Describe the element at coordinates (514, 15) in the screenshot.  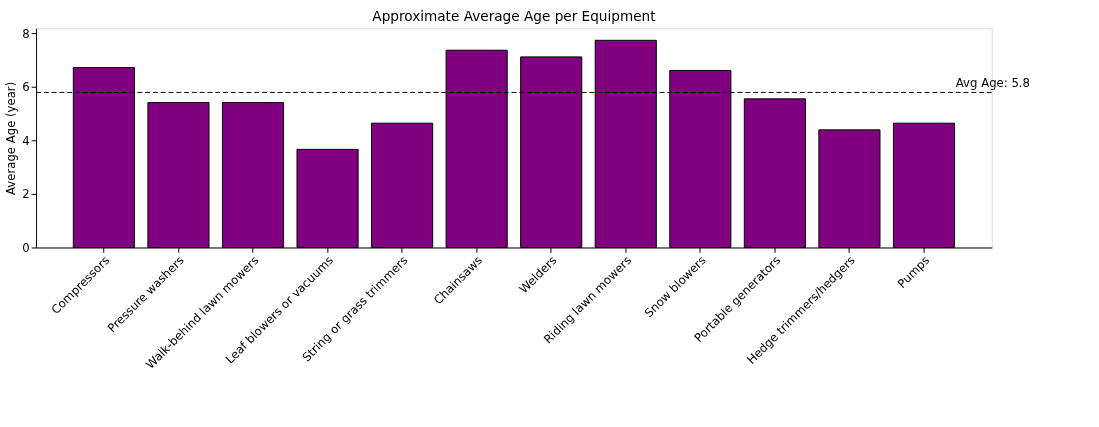
I see `chart-title: Approximate Average Age per Equipment` at that location.